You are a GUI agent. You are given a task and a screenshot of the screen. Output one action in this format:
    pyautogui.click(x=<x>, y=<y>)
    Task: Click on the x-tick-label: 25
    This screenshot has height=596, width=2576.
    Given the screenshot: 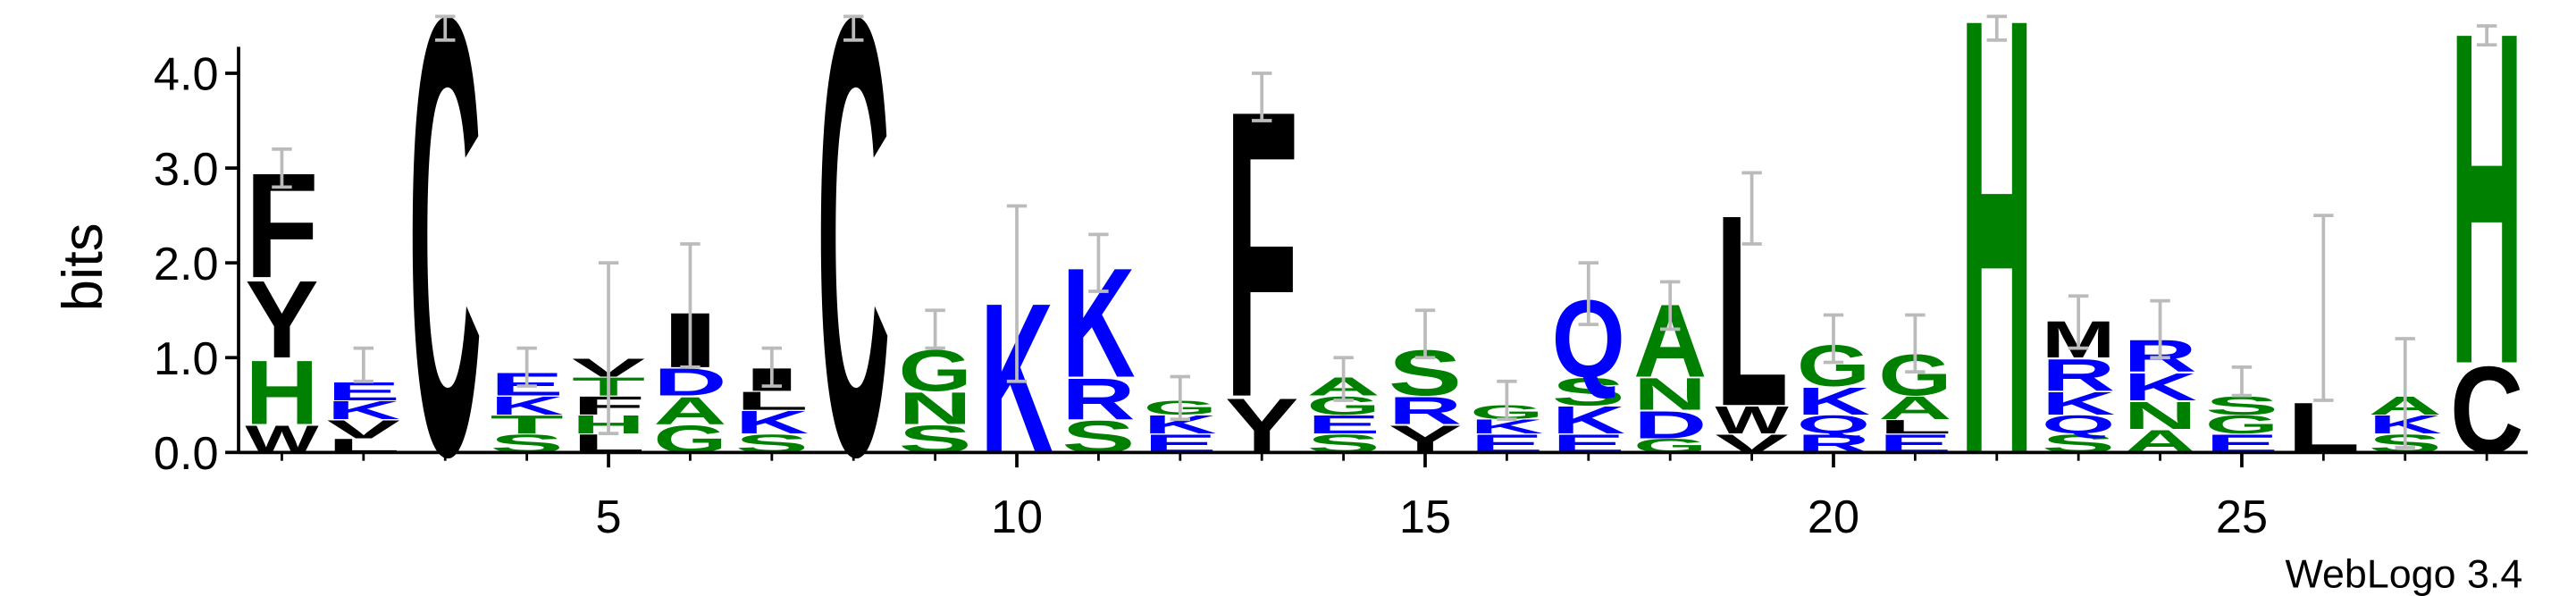 What is the action you would take?
    pyautogui.click(x=2242, y=517)
    